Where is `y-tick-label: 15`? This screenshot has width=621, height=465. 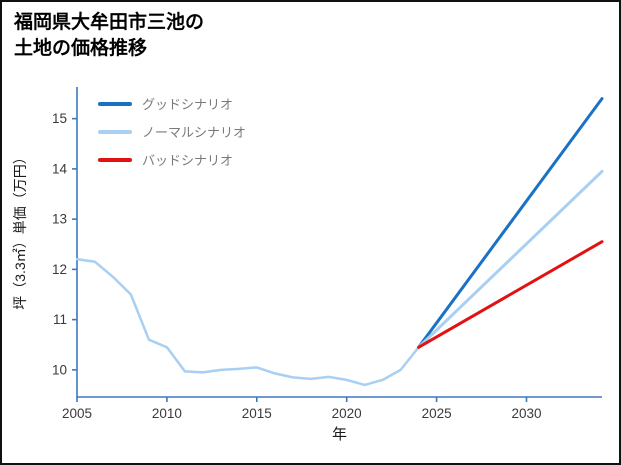
y-tick-label: 15 is located at coordinates (59, 118).